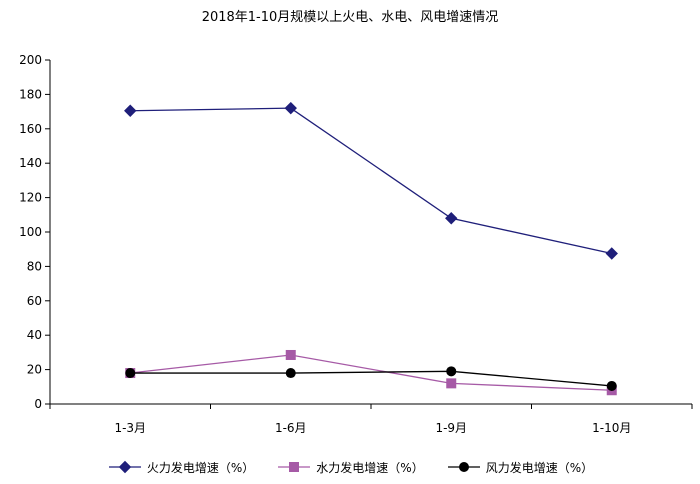 Image resolution: width=700 pixels, height=484 pixels. I want to click on y-tick-label: 180, so click(30, 94).